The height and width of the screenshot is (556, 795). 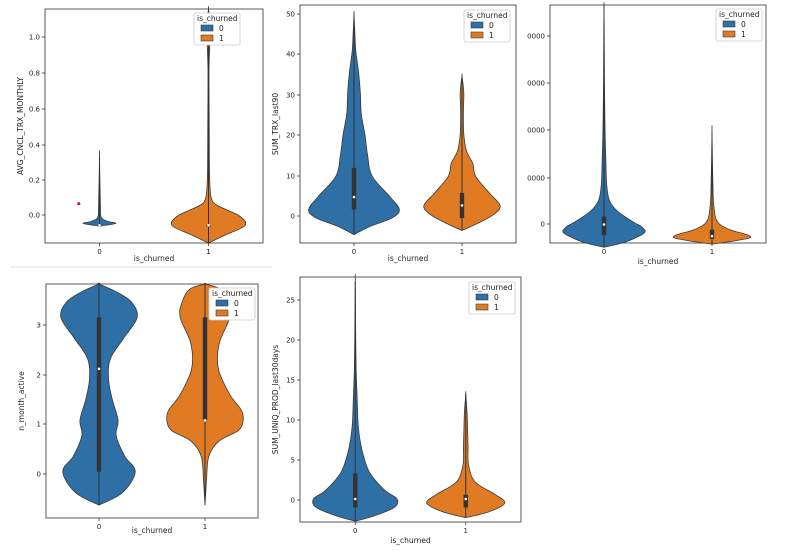 I want to click on y-axis-label: n_month_active, so click(x=21, y=401).